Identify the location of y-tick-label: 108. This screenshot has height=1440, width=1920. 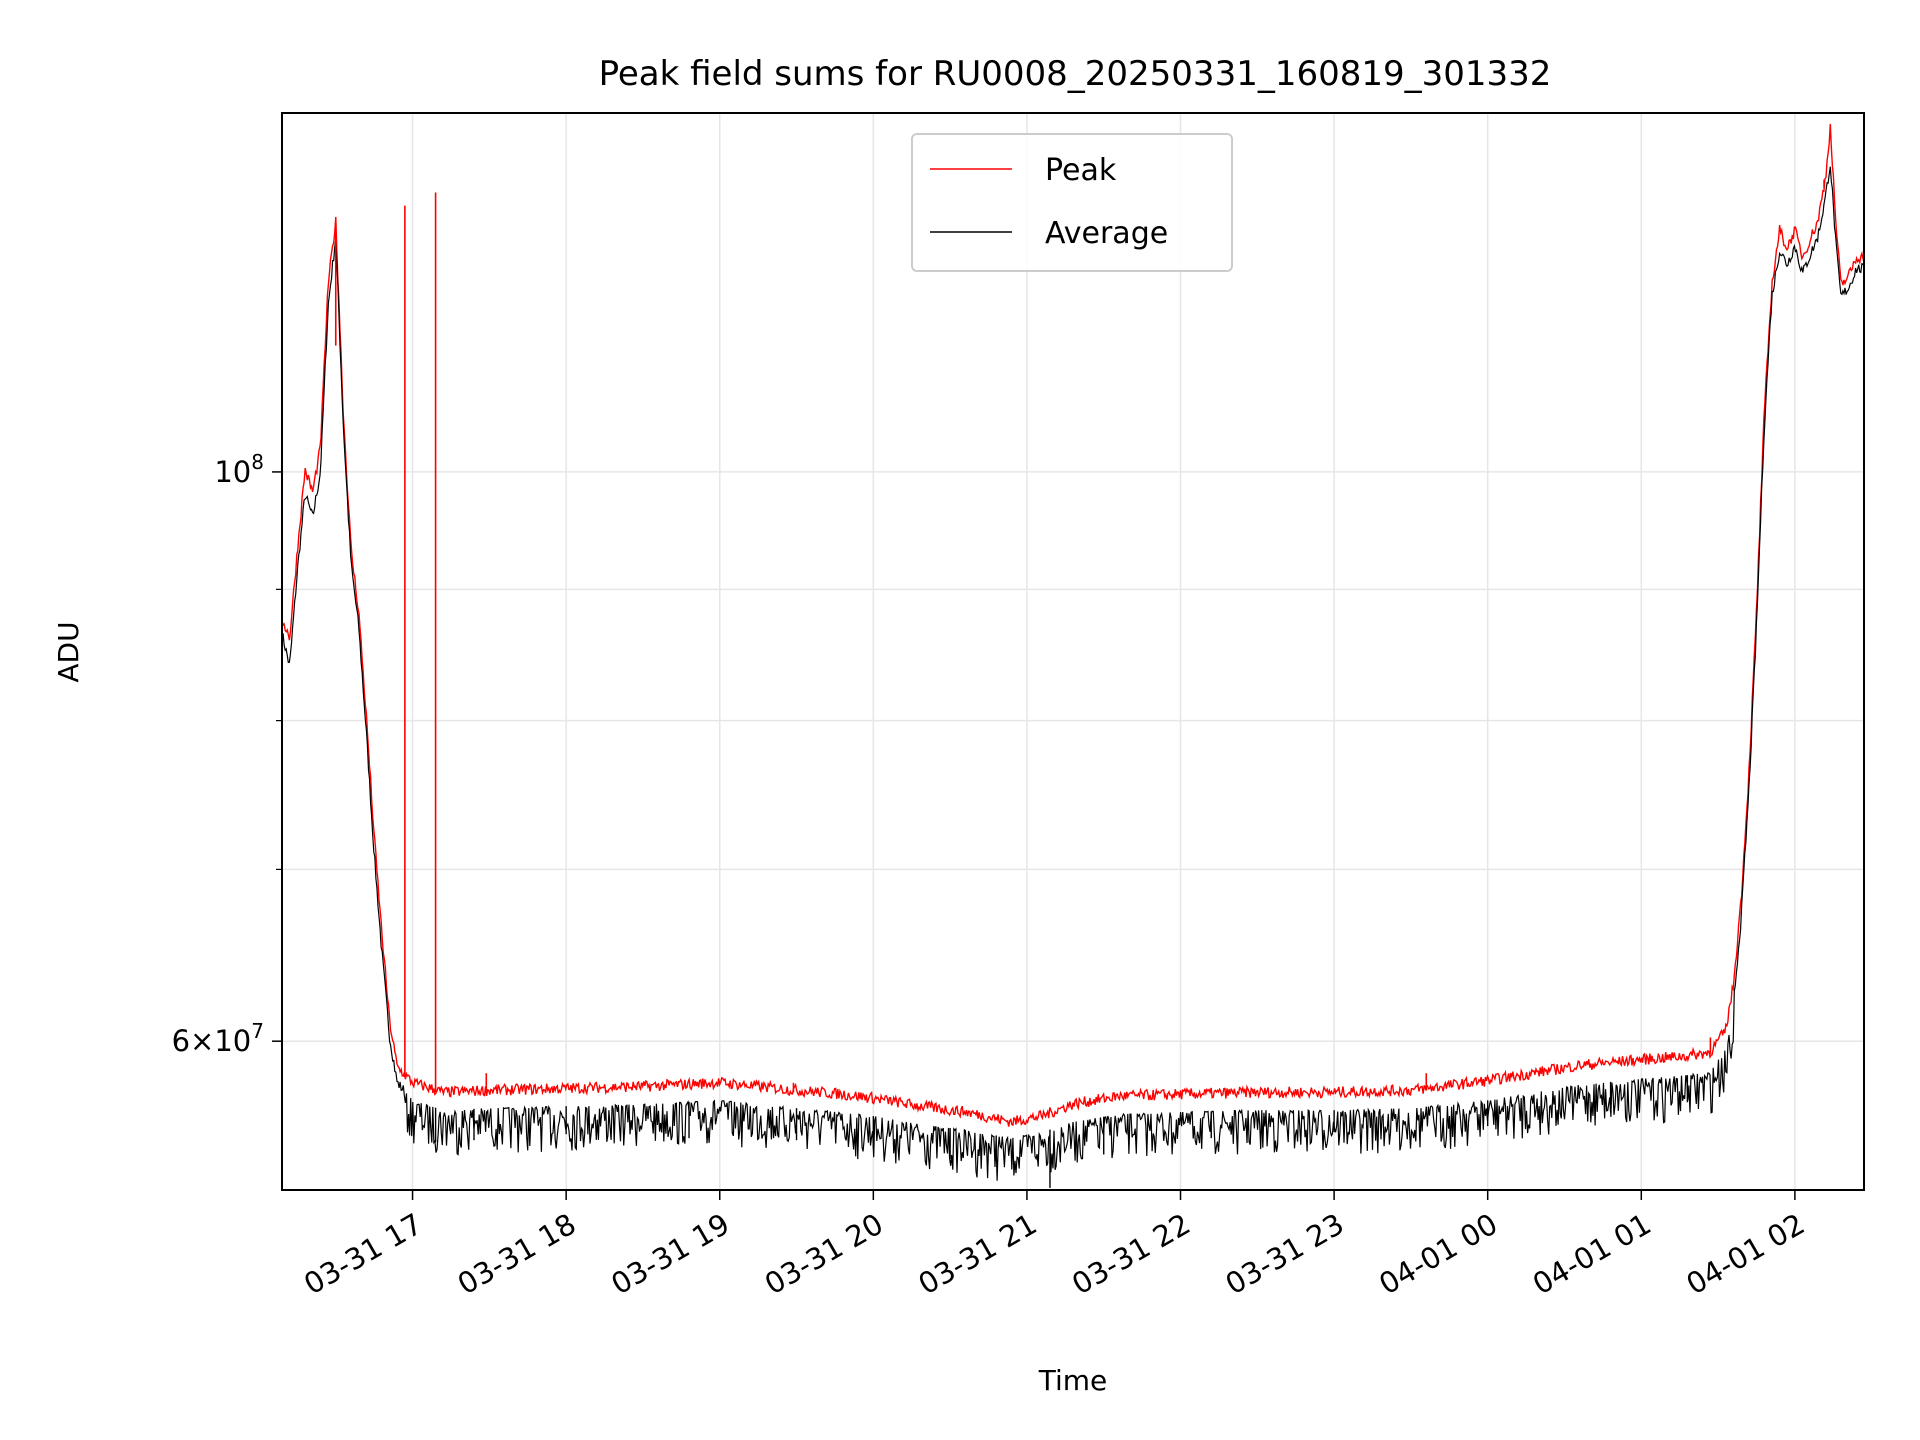
(239, 469).